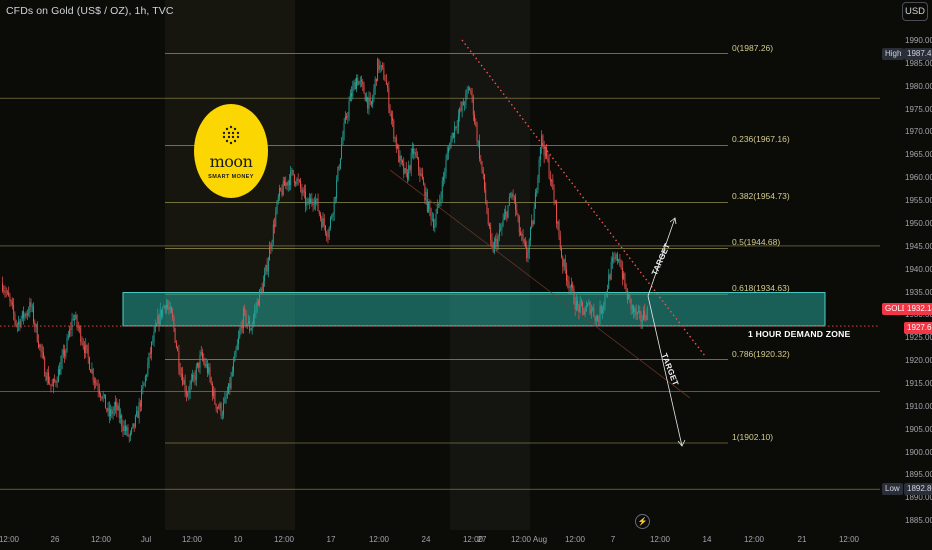 The width and height of the screenshot is (932, 550). What do you see at coordinates (540, 539) in the screenshot?
I see `time-tick-label: Aug` at bounding box center [540, 539].